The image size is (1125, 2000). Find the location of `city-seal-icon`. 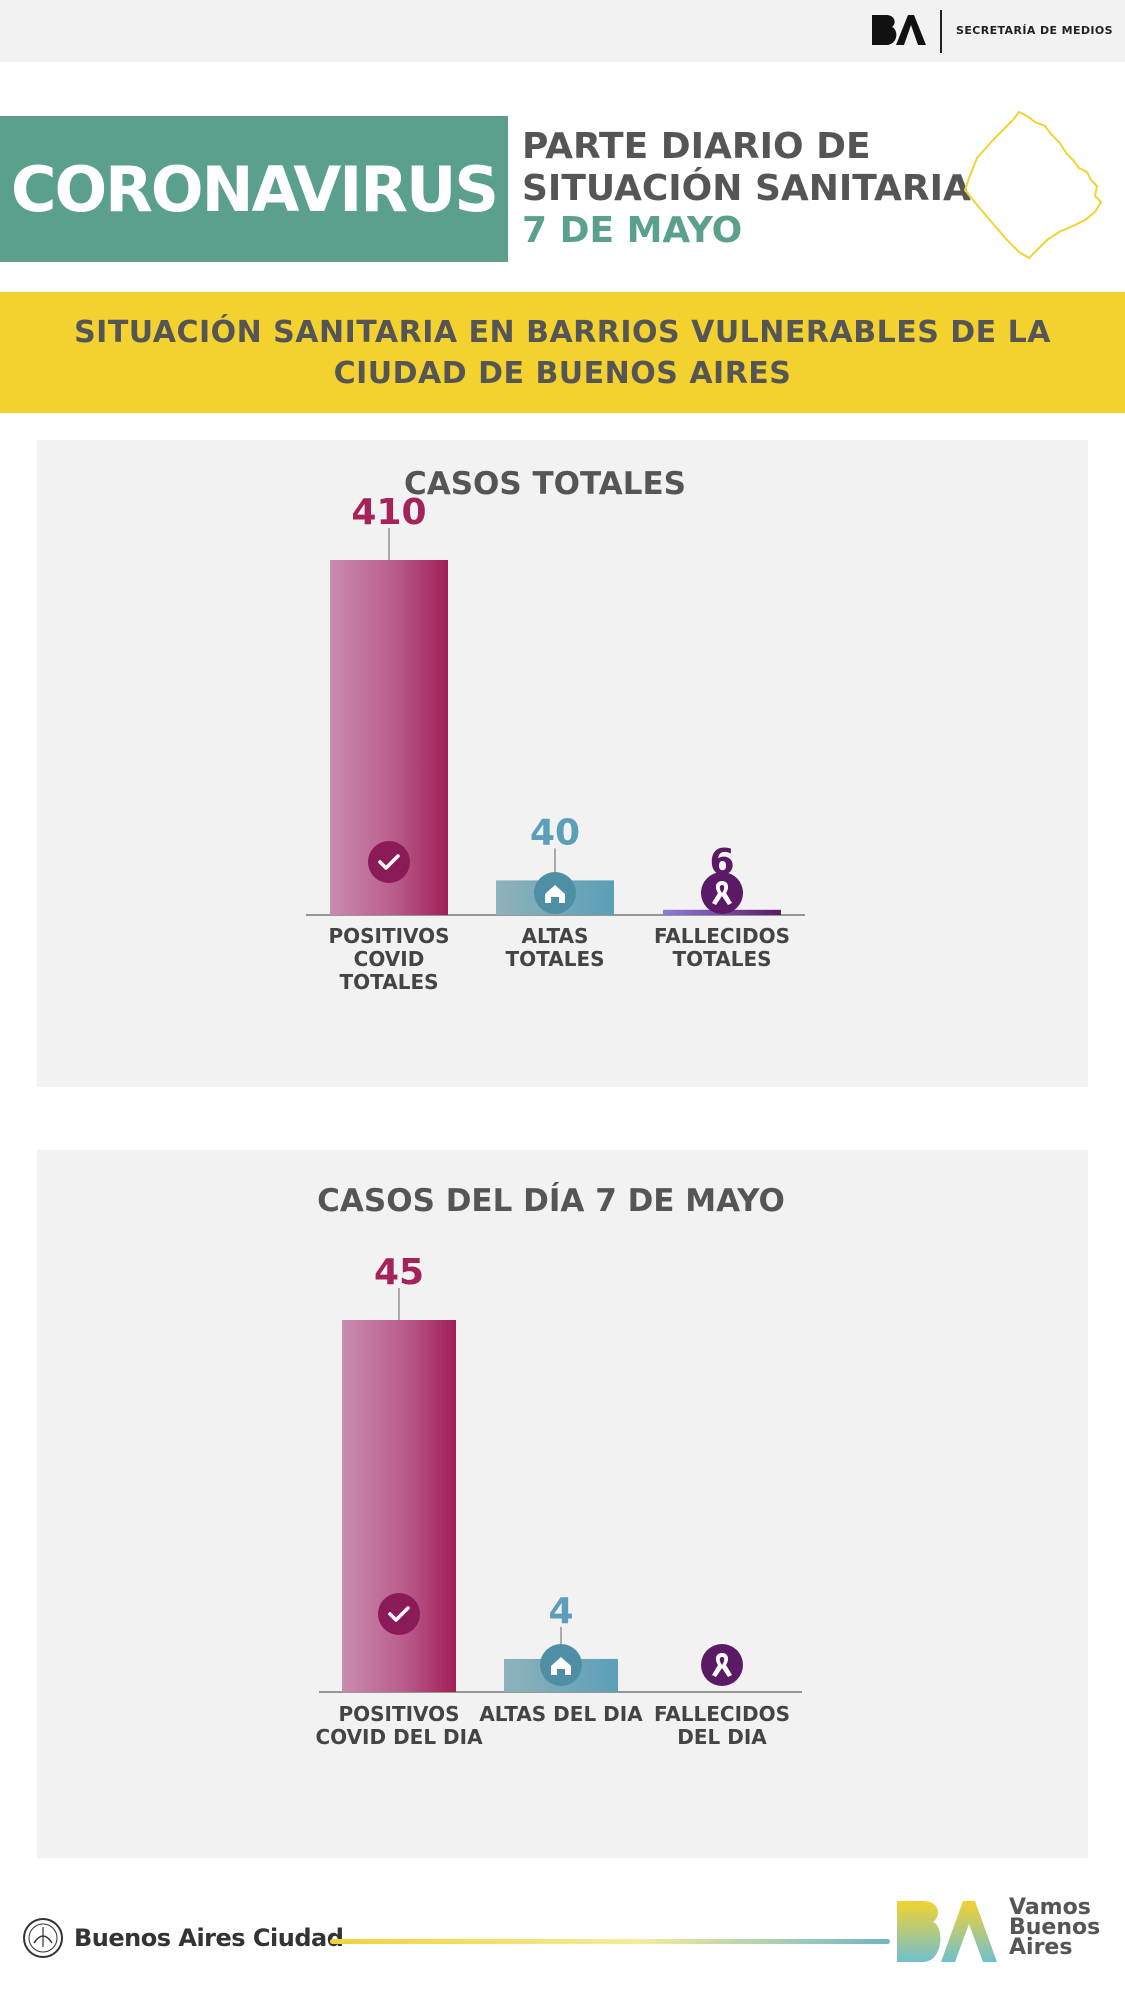

city-seal-icon is located at coordinates (43, 1938).